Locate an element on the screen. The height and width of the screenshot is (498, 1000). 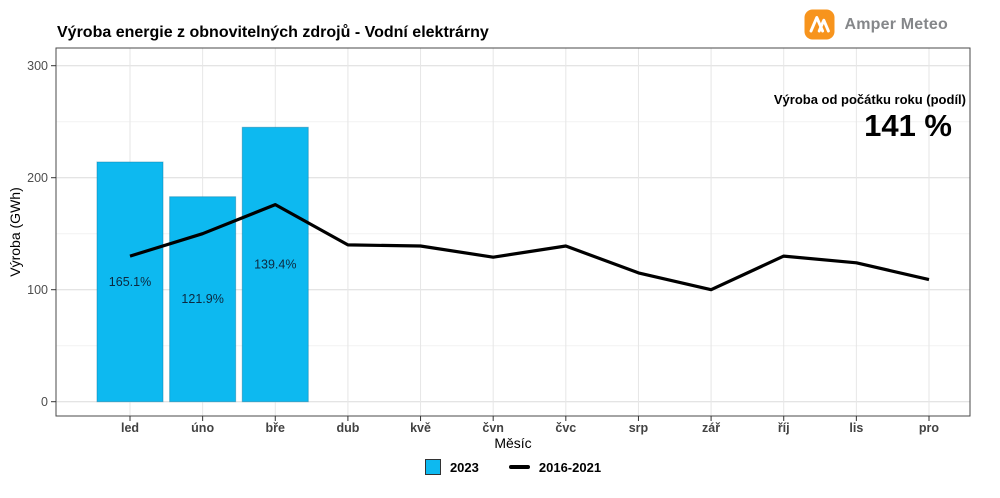
bar-bře is located at coordinates (275, 264).